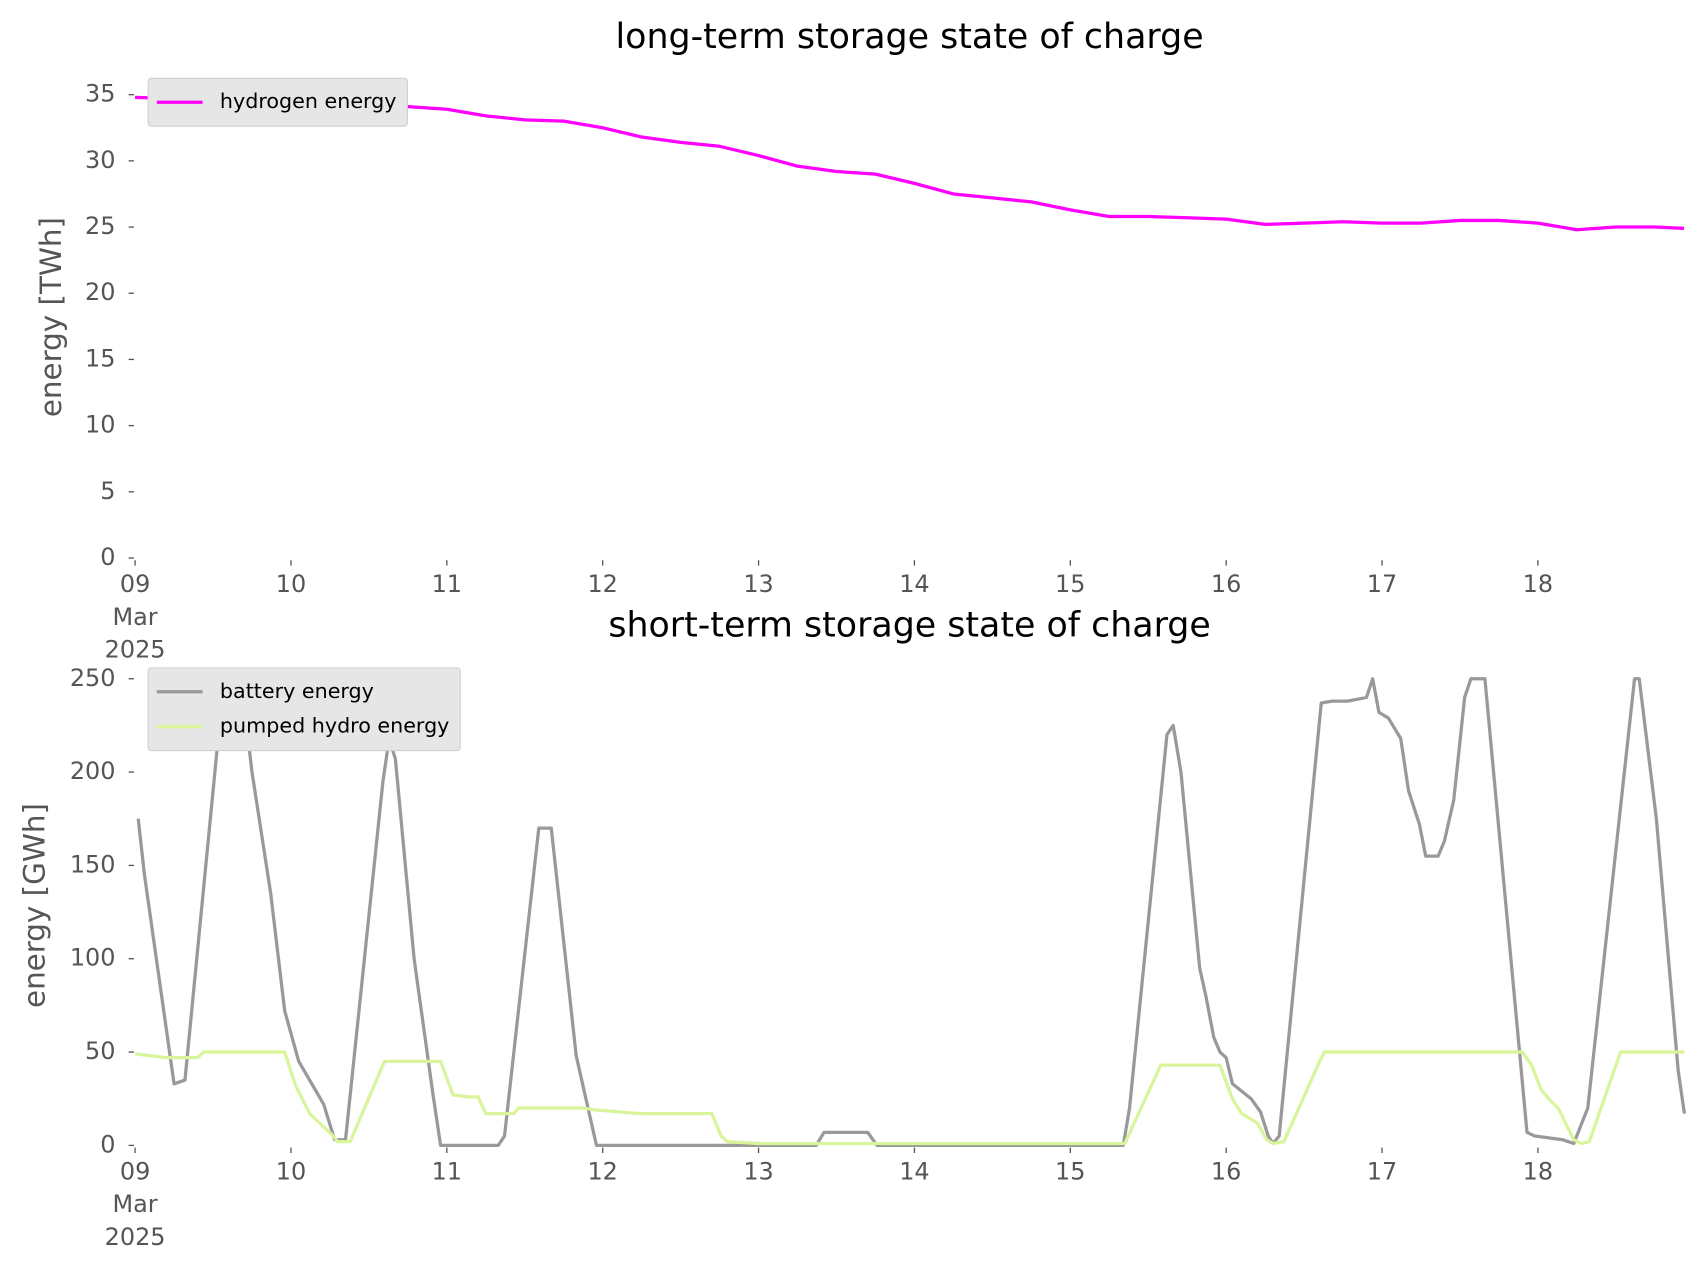 The image size is (1706, 1281). Describe the element at coordinates (100, 226) in the screenshot. I see `y-tick-label: 25` at that location.